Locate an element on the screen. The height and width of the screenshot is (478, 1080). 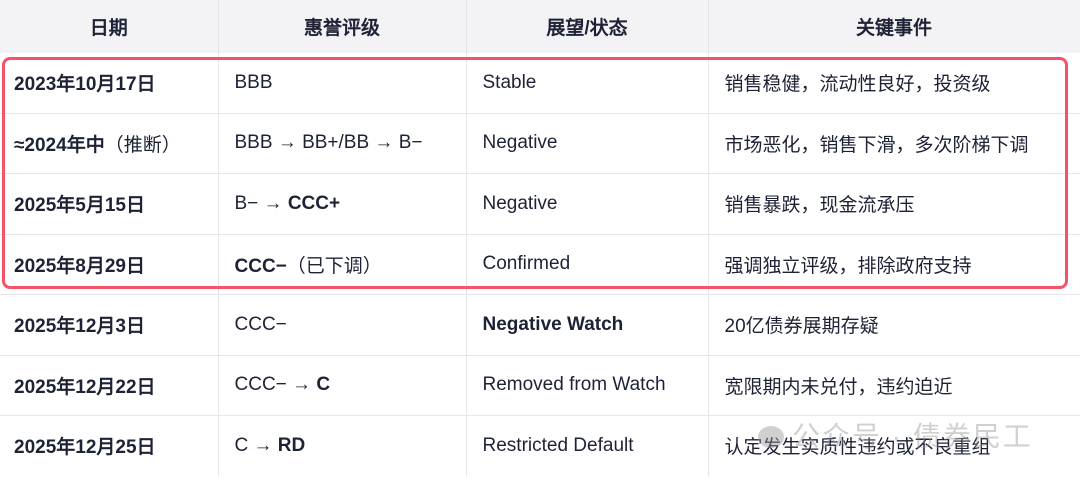
cell-text: B− → is located at coordinates (261, 203).